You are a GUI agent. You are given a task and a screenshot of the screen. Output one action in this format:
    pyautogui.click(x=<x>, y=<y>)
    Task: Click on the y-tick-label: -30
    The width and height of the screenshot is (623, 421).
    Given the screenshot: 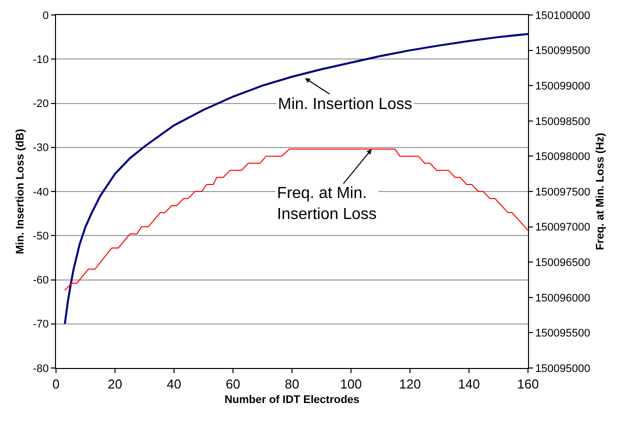 What is the action you would take?
    pyautogui.click(x=40, y=148)
    